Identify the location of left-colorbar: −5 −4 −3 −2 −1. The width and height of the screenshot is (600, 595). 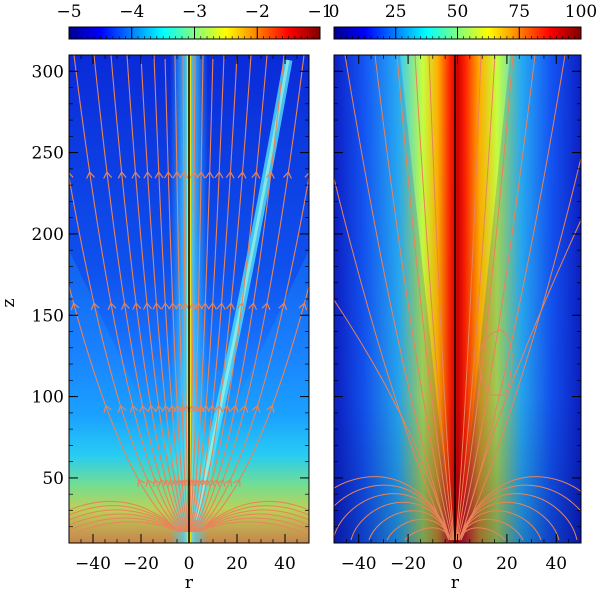
(194, 21).